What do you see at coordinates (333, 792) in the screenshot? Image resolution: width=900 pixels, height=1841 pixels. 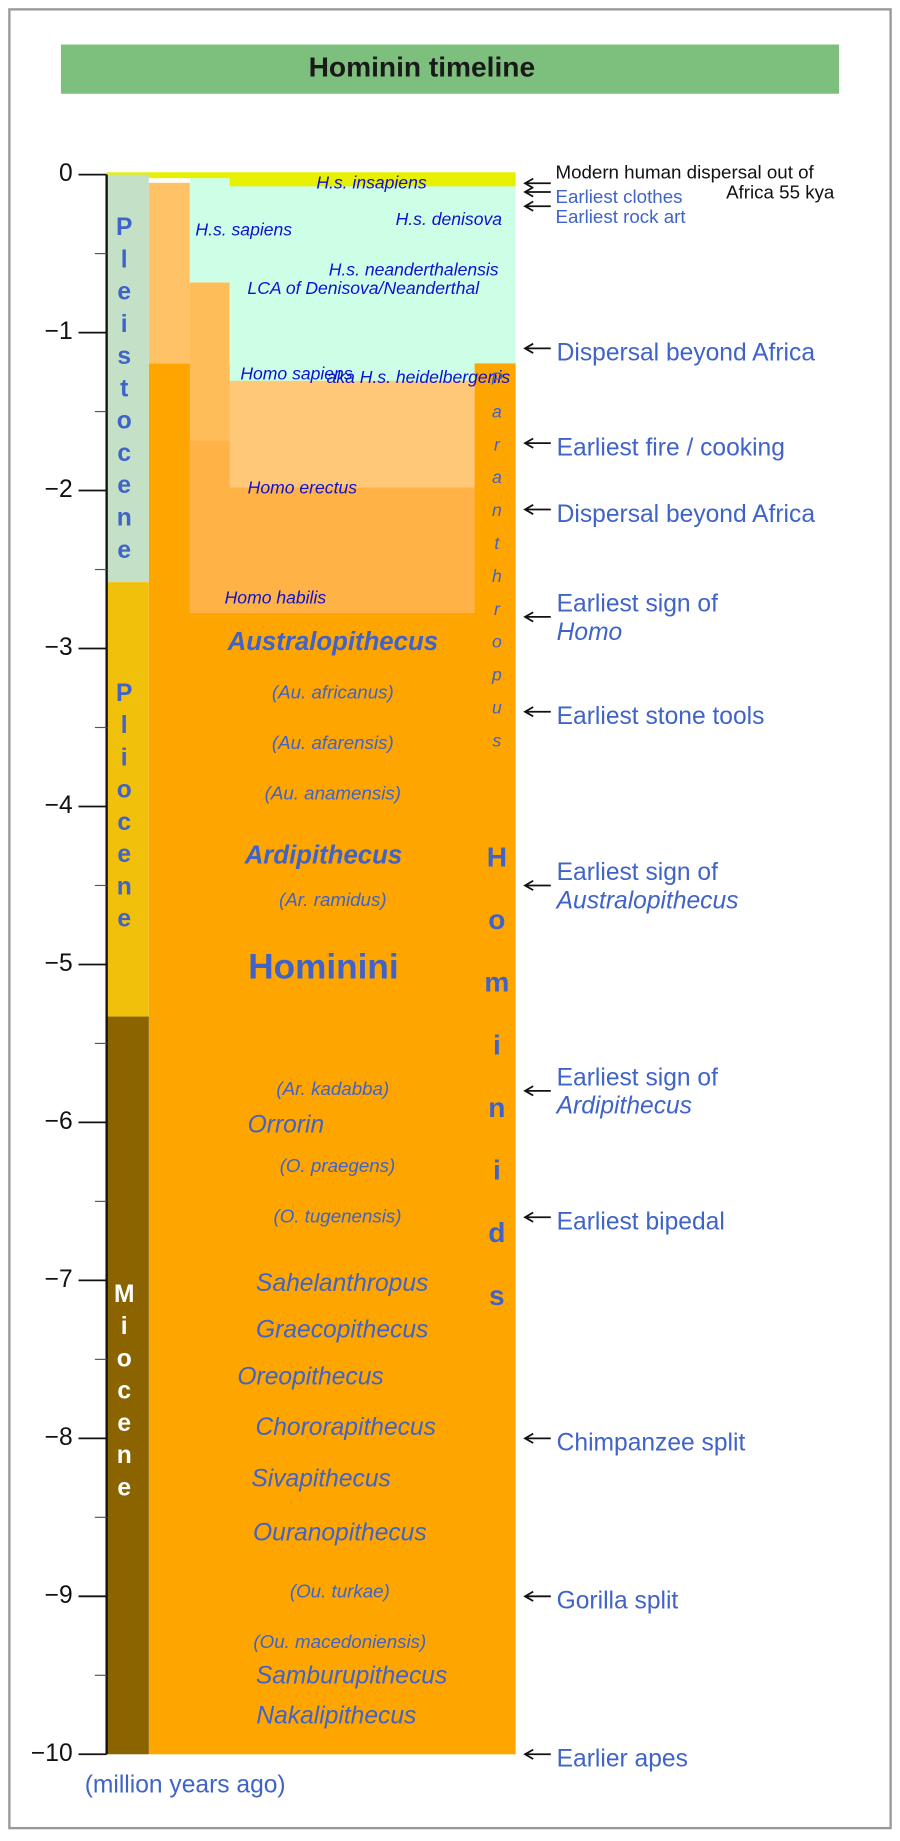 I see `taxon-label: (Au. anamensis)` at bounding box center [333, 792].